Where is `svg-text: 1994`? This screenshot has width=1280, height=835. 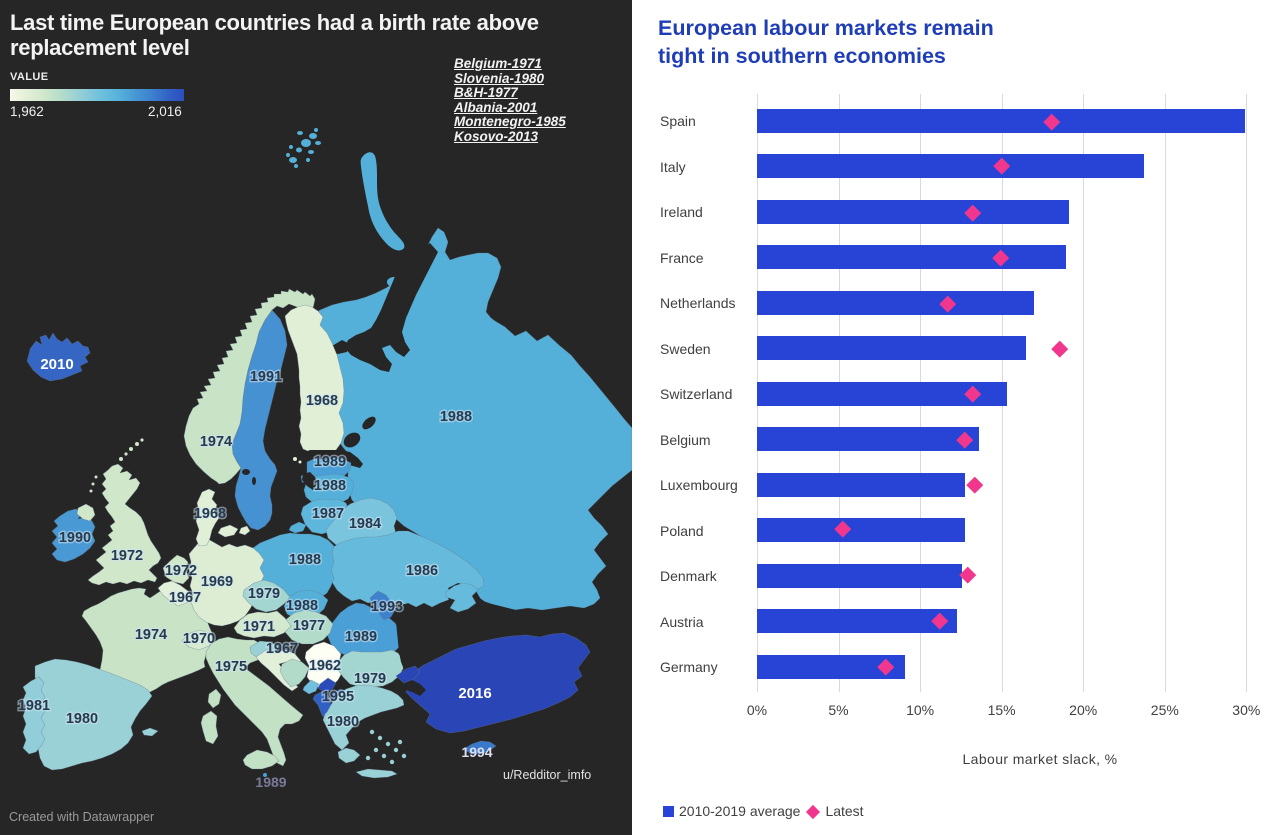 svg-text: 1994 is located at coordinates (476, 752).